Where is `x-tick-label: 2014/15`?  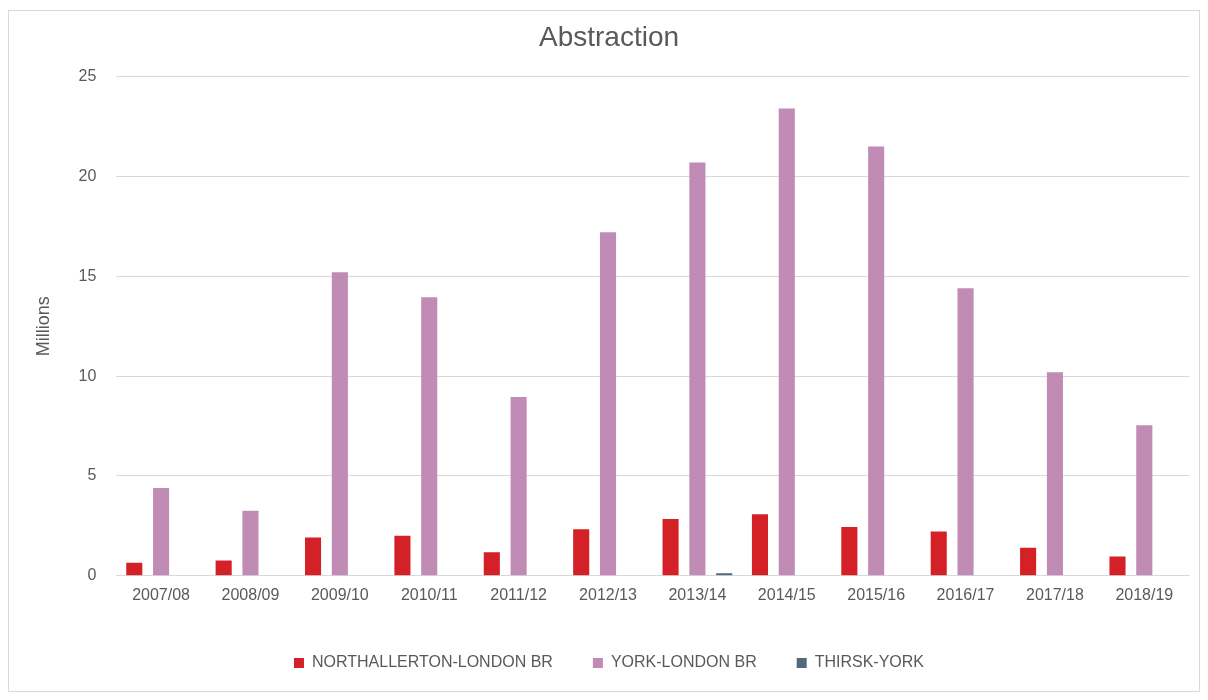
x-tick-label: 2014/15 is located at coordinates (786, 594).